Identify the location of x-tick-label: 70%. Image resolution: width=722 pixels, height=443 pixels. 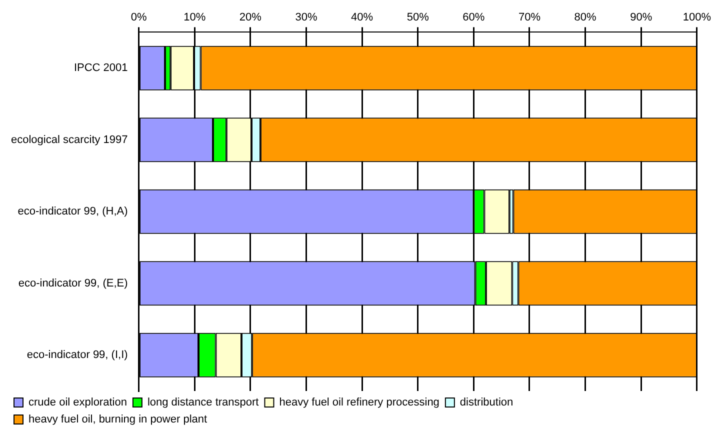
(529, 18).